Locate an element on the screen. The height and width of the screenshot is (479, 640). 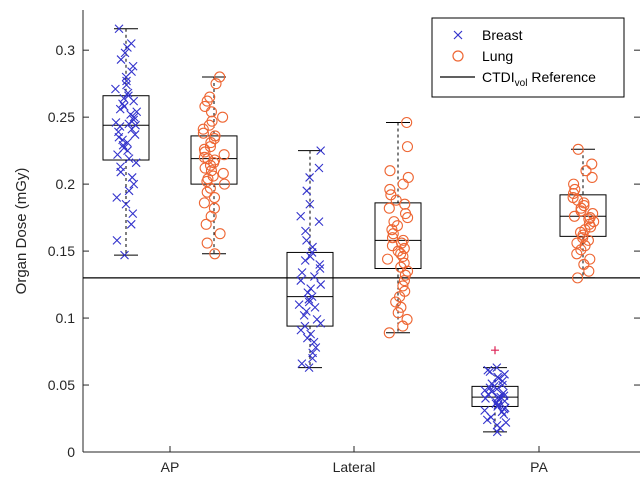
box-lung-lateral is located at coordinates (398, 228).